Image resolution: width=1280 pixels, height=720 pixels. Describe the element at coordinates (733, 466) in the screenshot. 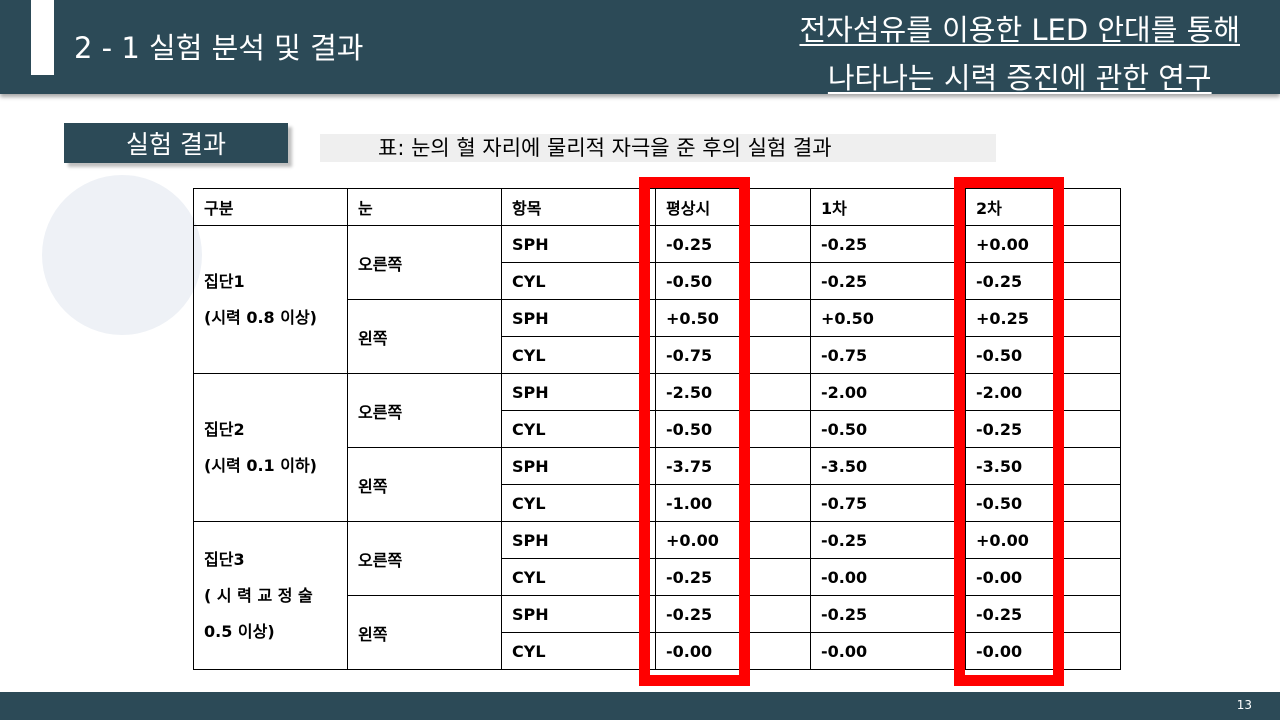

I see `value-normal-cell: -3.75` at that location.